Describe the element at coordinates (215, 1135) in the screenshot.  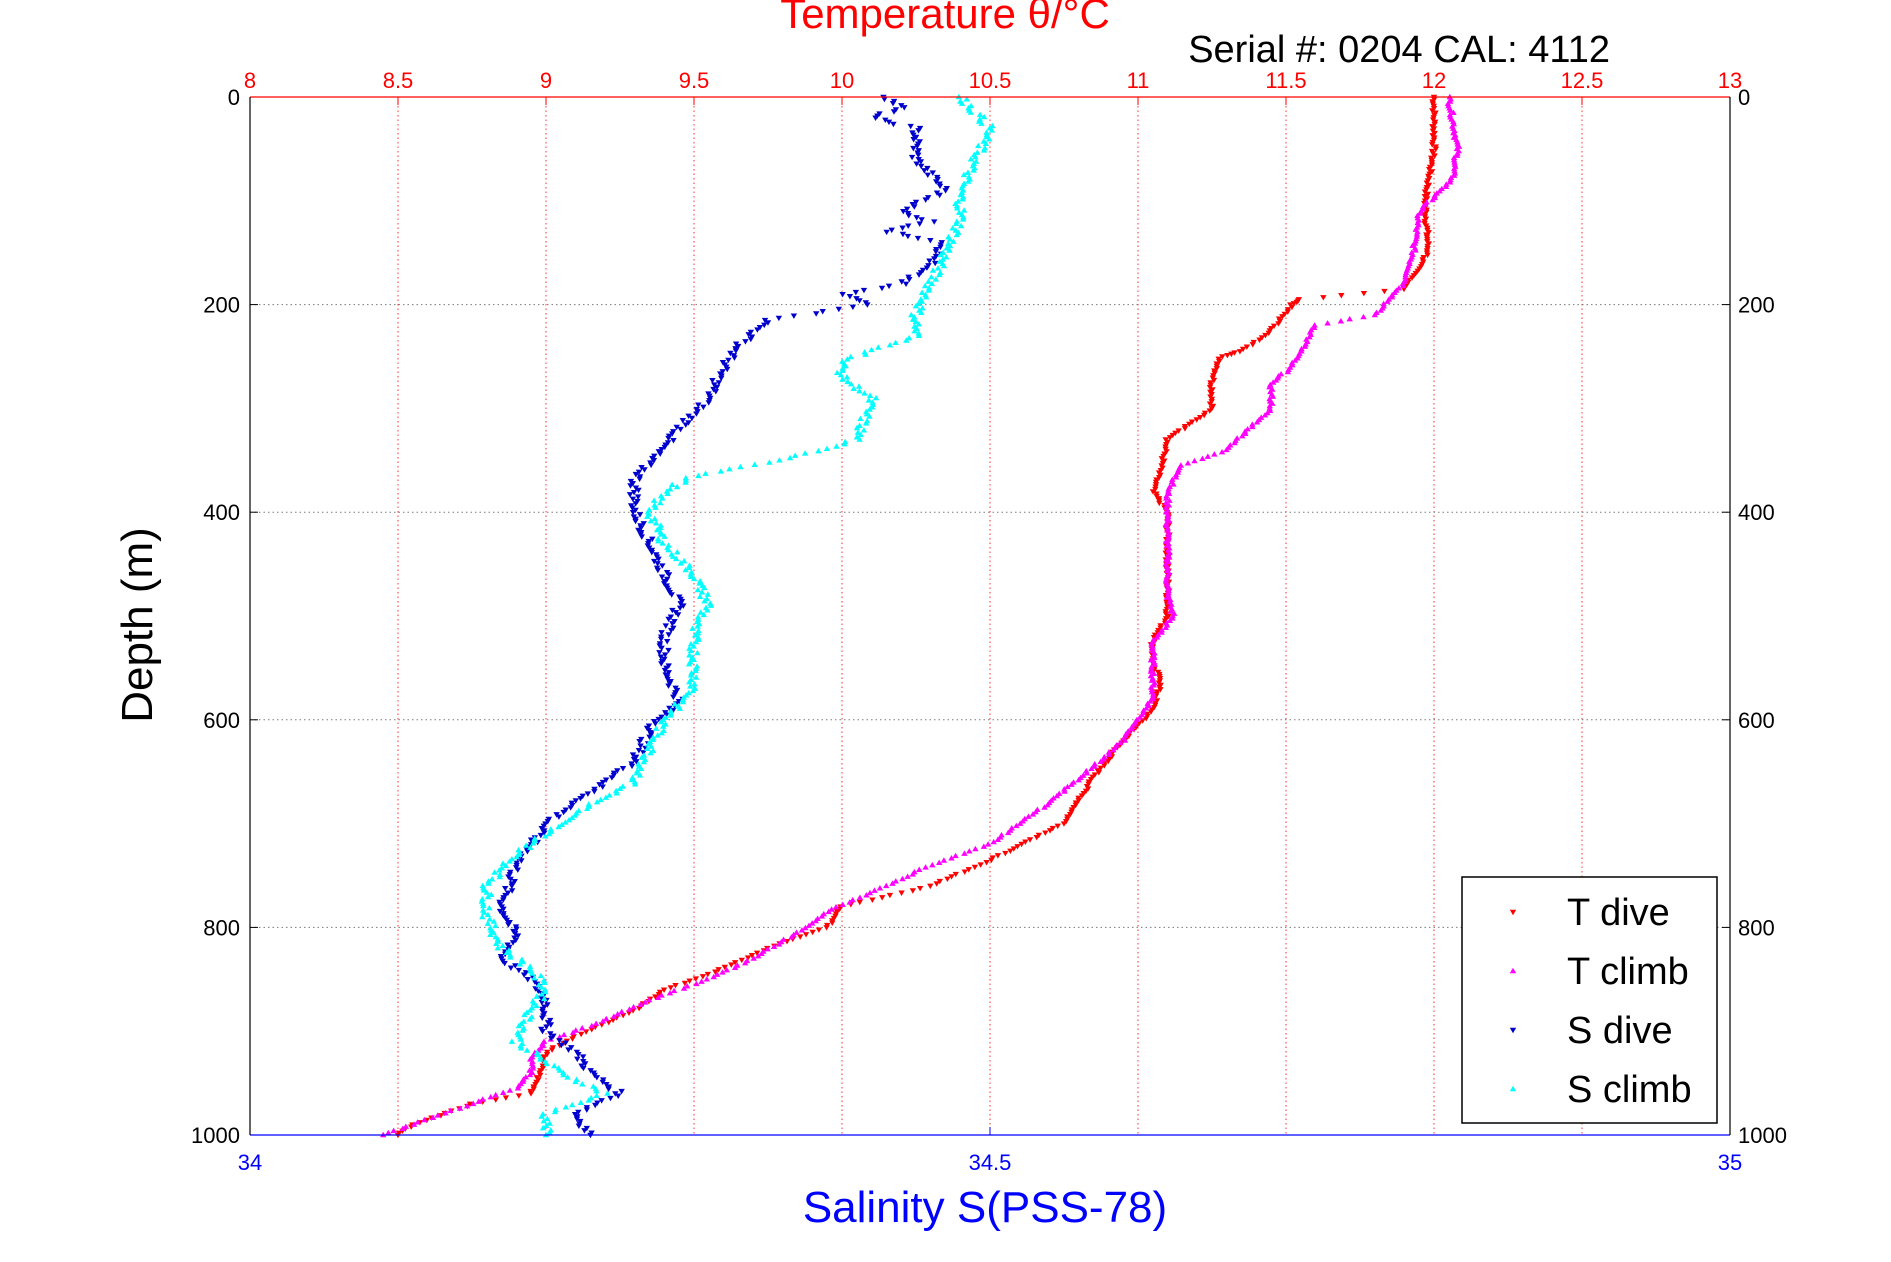
I see `depth-tick-label-left: 1000` at that location.